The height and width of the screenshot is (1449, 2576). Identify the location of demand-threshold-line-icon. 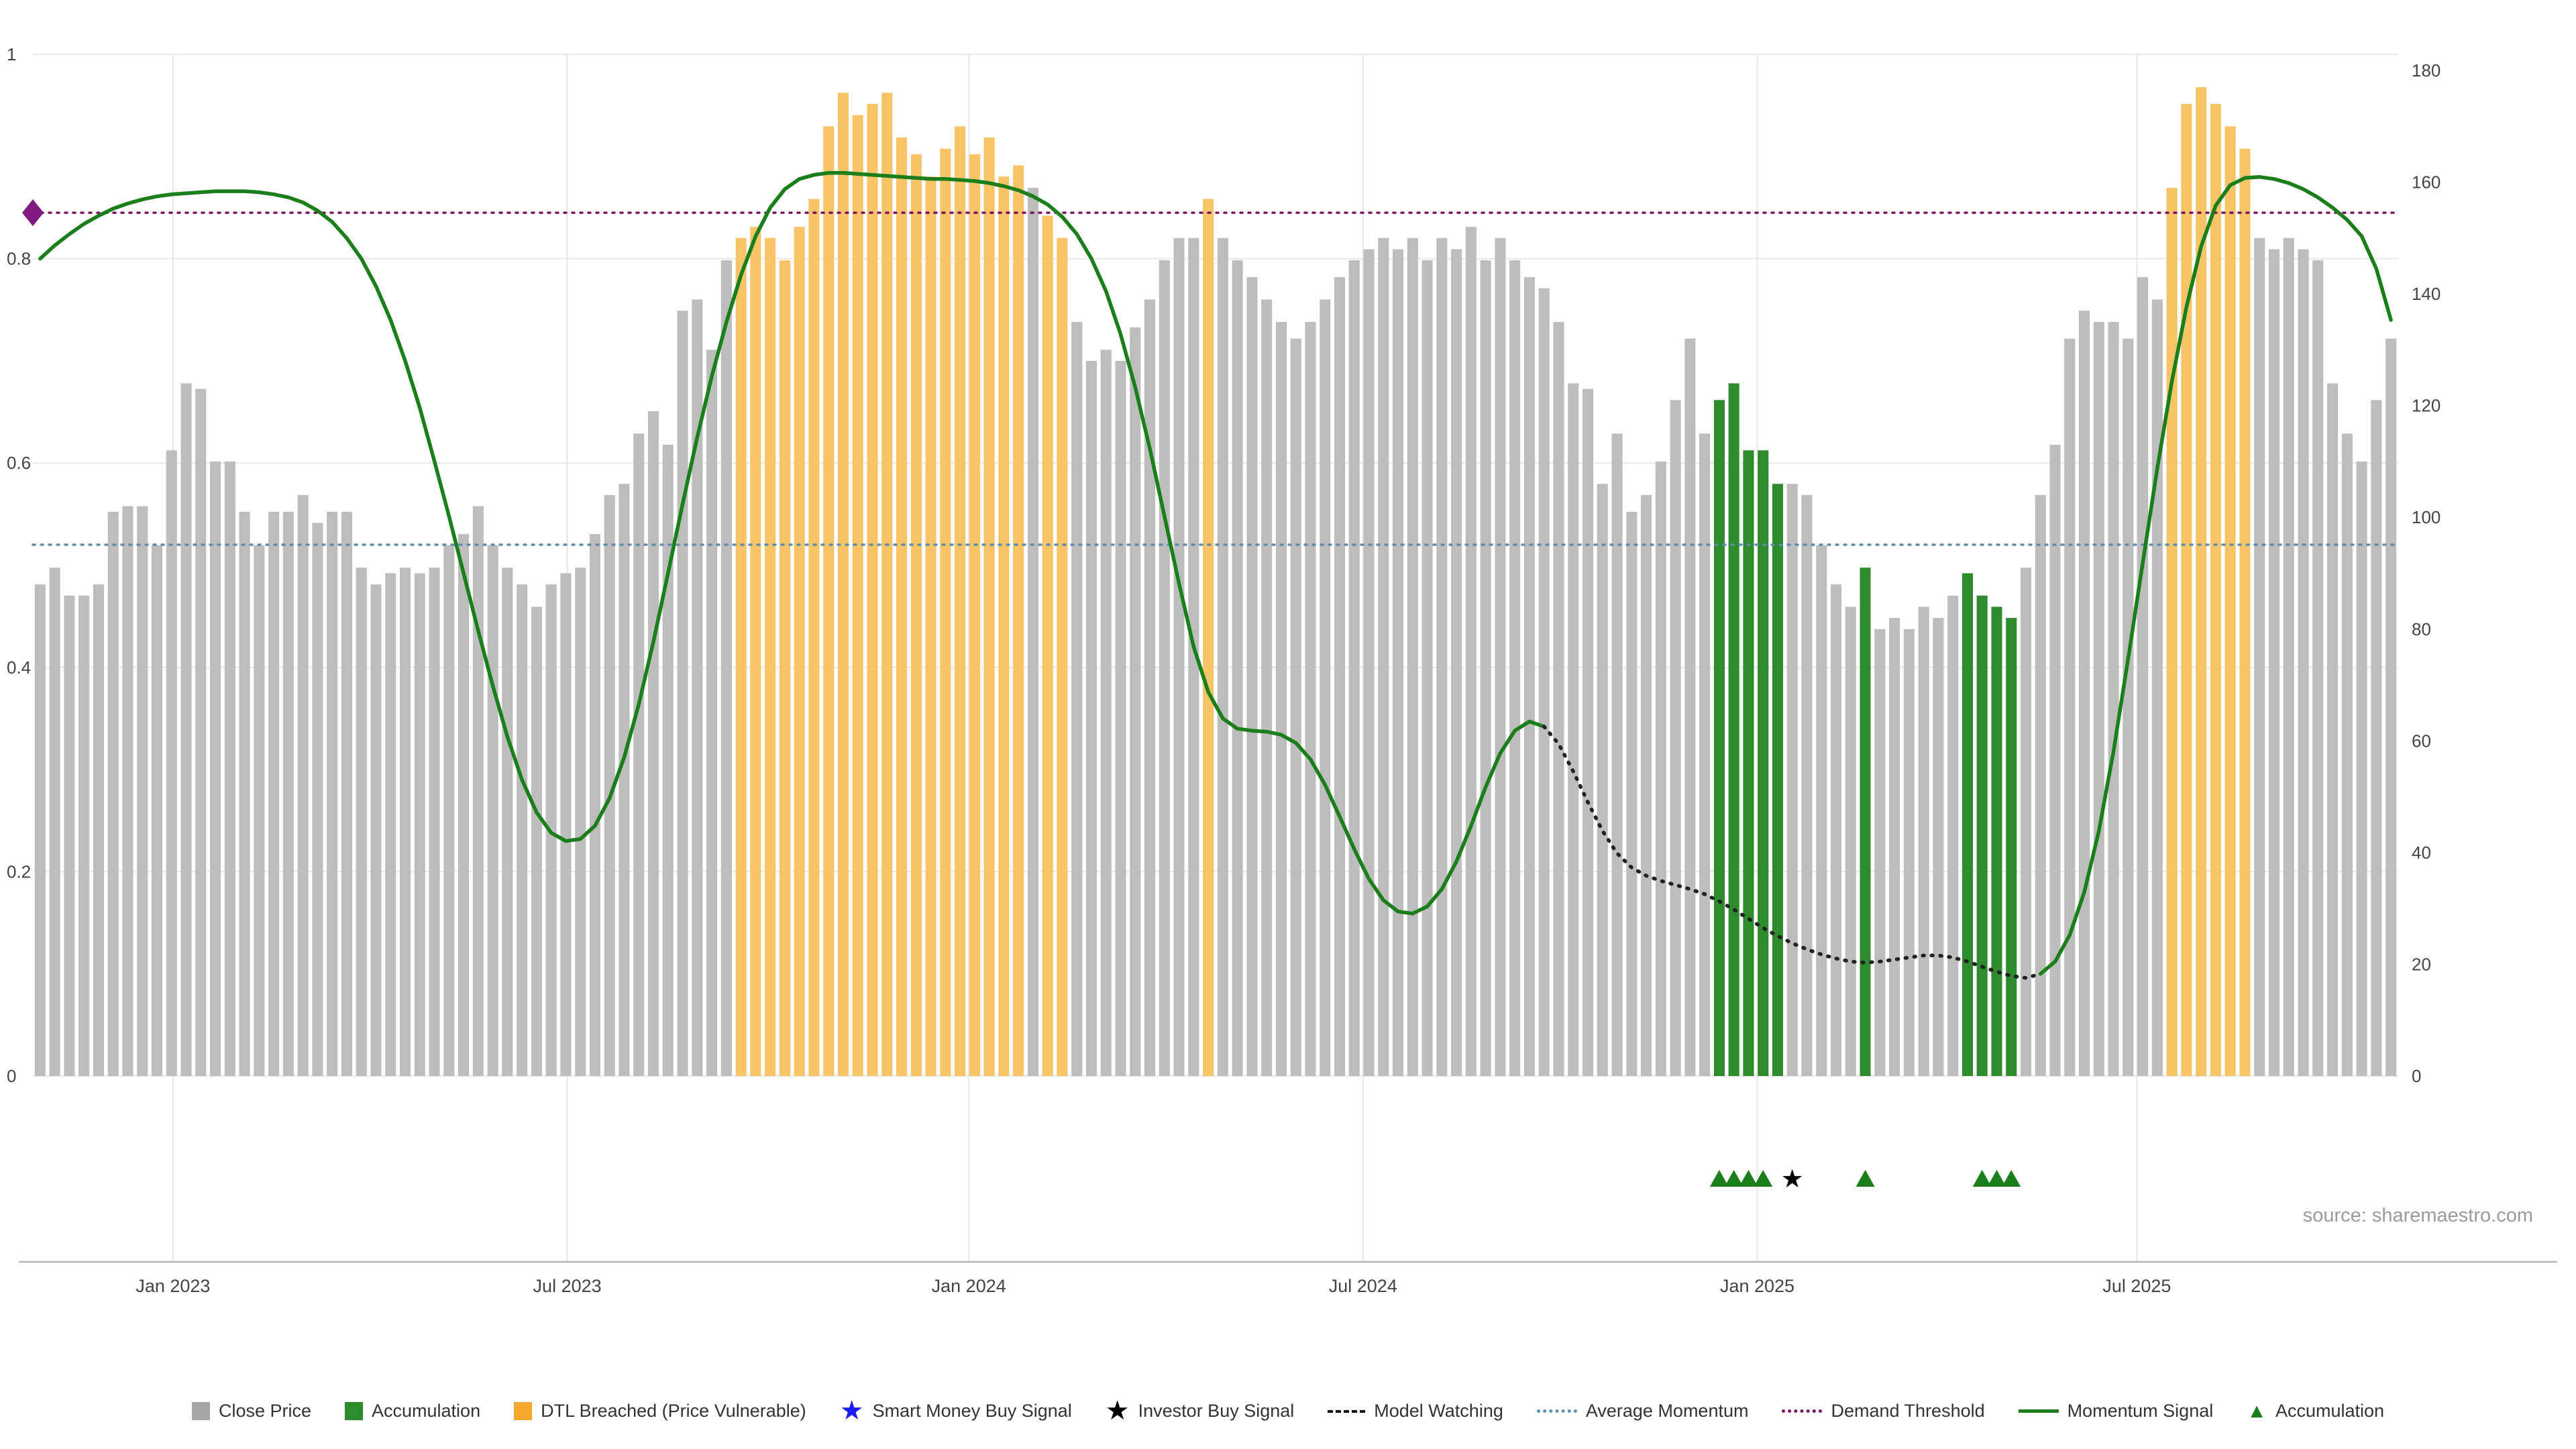
(1802, 1411).